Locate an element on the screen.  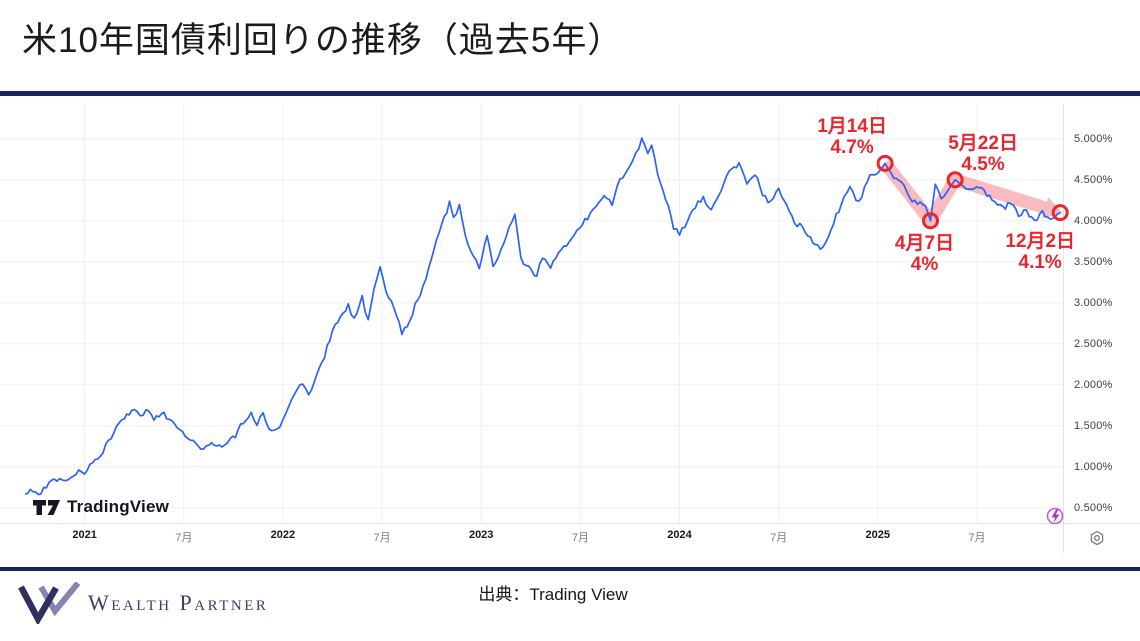
wealth-partner-label: Wealth Partner is located at coordinates (178, 602).